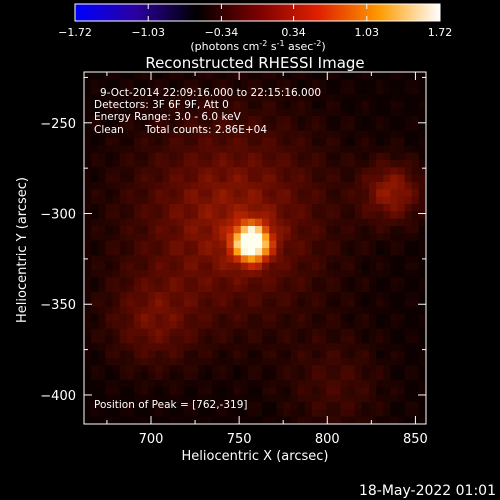 This screenshot has width=500, height=500. I want to click on annotation-counts: Total counts: 2.86E+04, so click(205, 130).